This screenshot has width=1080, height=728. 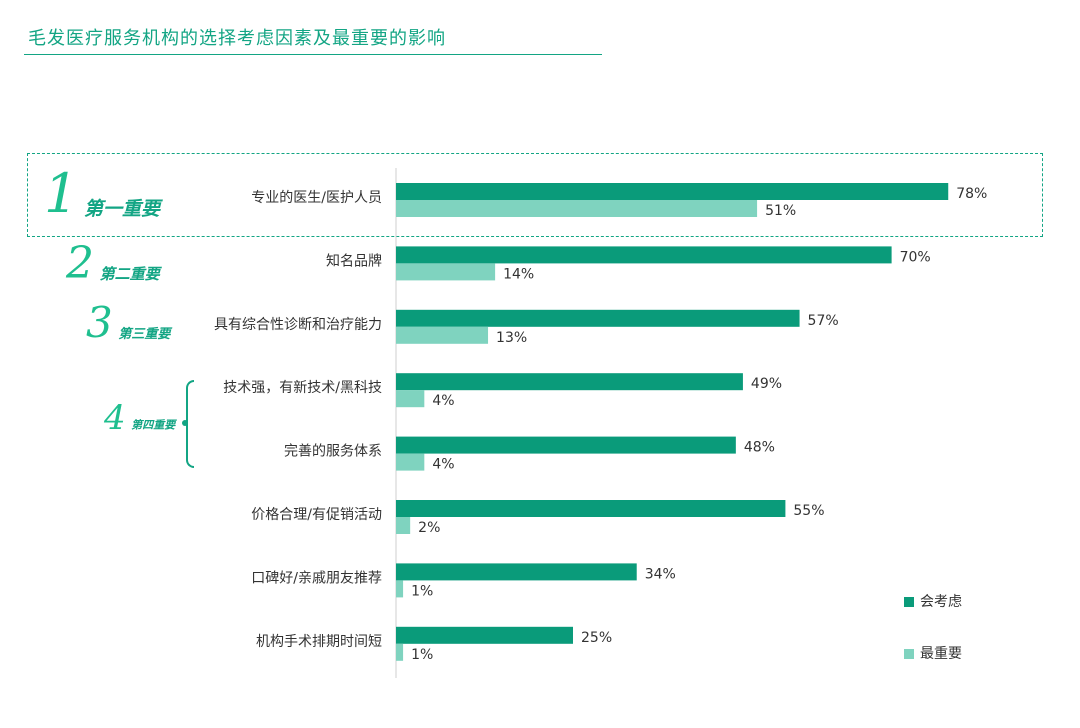 What do you see at coordinates (759, 448) in the screenshot?
I see `data-label-consider: 48%` at bounding box center [759, 448].